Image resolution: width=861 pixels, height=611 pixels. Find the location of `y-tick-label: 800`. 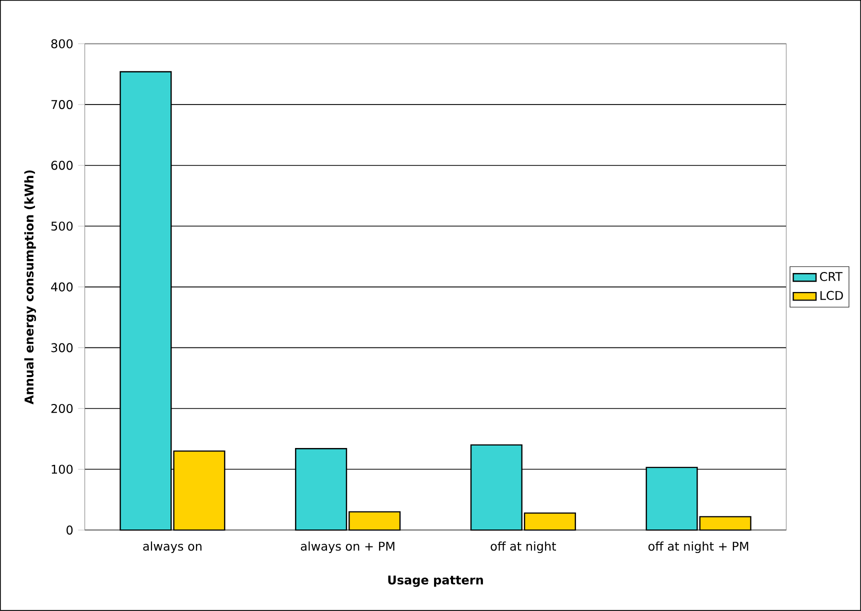

y-tick-label: 800 is located at coordinates (62, 43).